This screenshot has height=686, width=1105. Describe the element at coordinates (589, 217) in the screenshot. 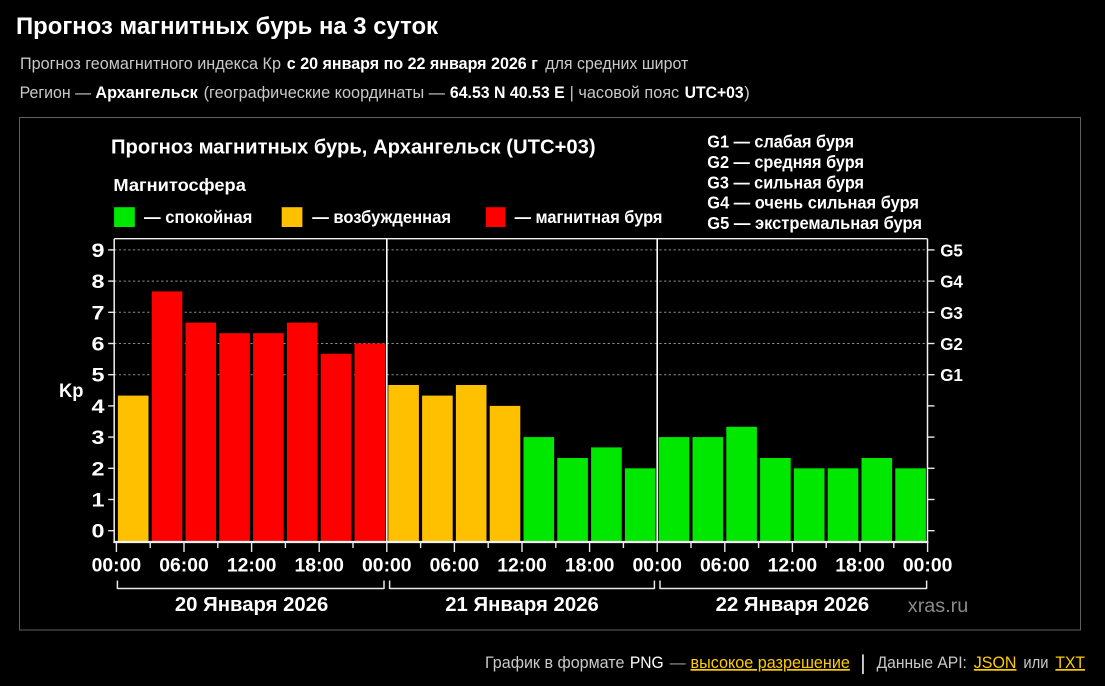

I see `svg-text: — магнитная буря` at that location.